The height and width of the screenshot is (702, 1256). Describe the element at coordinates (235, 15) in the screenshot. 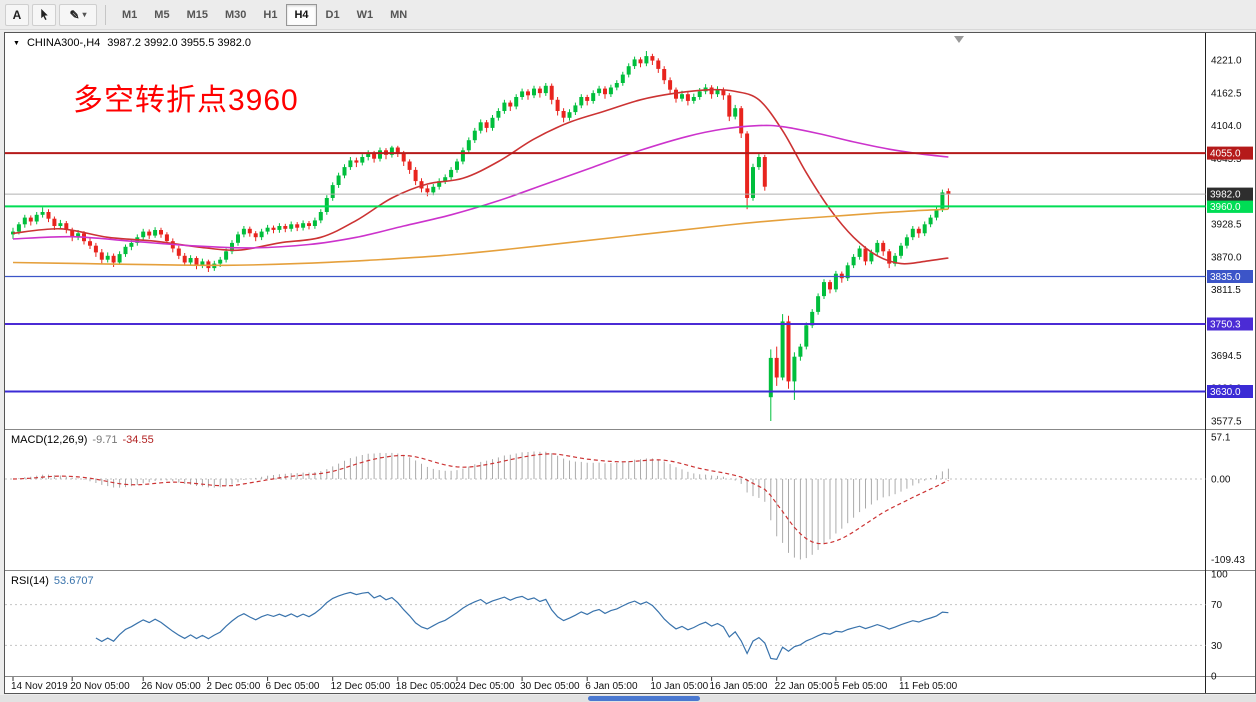

I see `timeframe-button-m30: M30` at that location.